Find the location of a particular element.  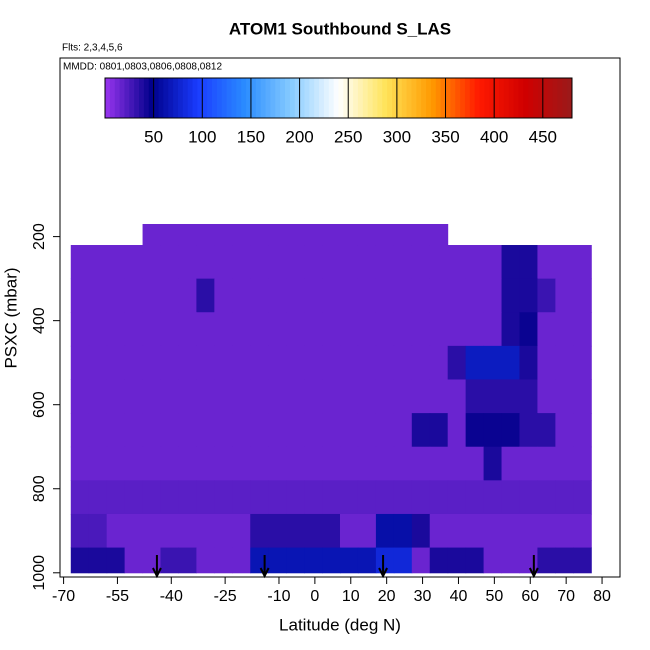

arrow is located at coordinates (264, 567).